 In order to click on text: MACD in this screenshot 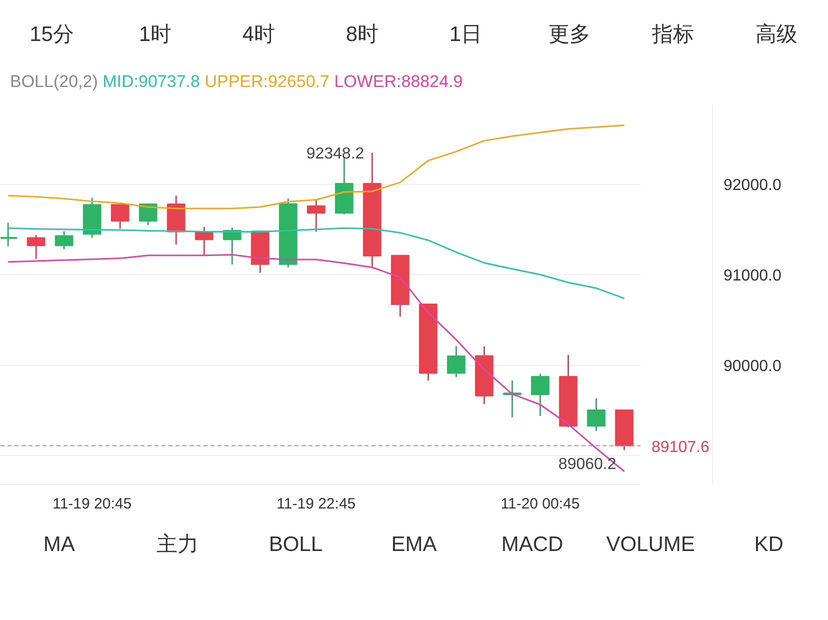, I will do `click(532, 545)`.